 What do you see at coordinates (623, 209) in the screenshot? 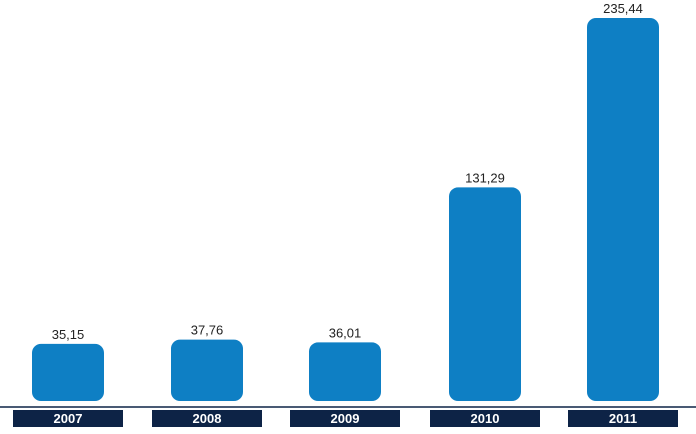
I see `bar-2011` at bounding box center [623, 209].